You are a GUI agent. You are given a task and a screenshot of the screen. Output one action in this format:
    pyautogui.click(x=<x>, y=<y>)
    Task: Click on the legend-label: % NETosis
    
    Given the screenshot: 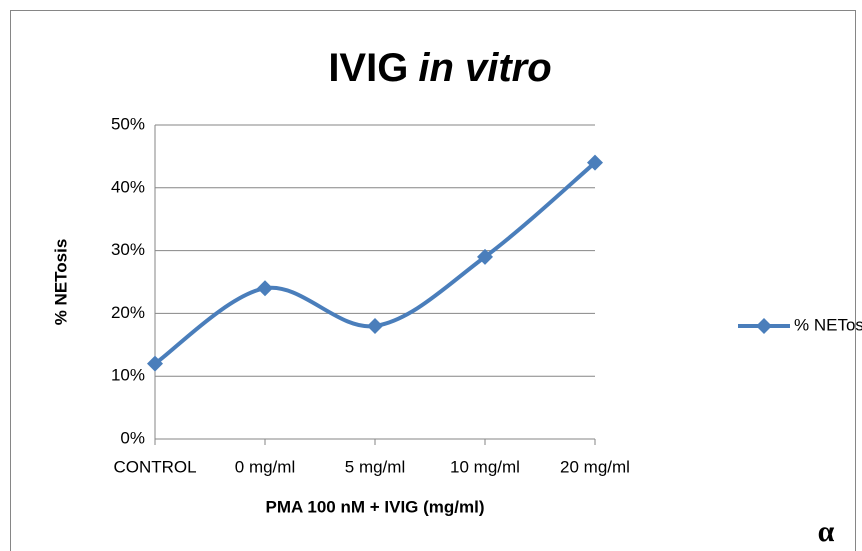 What is the action you would take?
    pyautogui.click(x=828, y=324)
    